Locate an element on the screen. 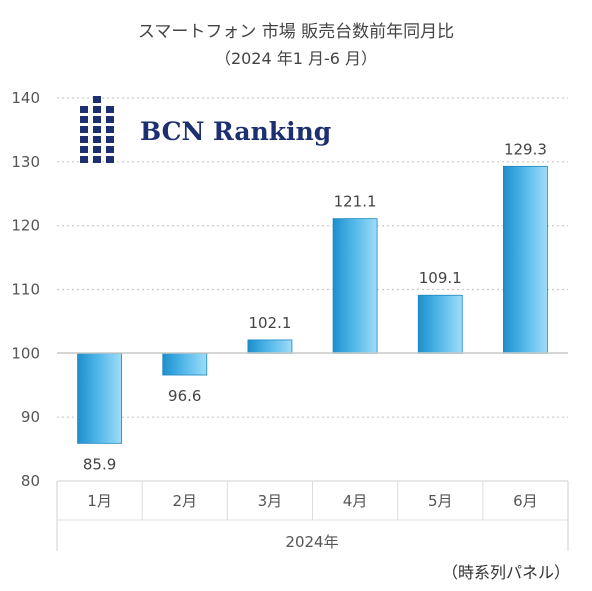 This screenshot has width=592, height=591. category-label: 4月 is located at coordinates (355, 501).